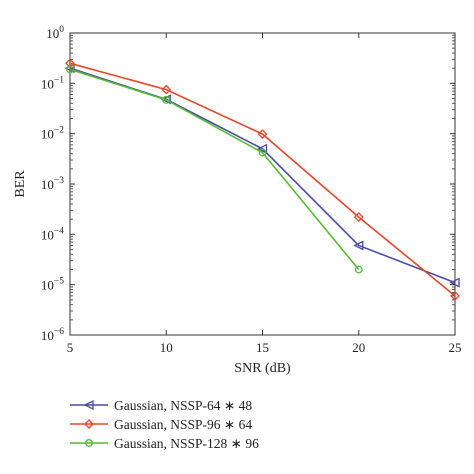  Describe the element at coordinates (186, 443) in the screenshot. I see `legend-label: Gaussian, NSSP-128 ∗ 96` at that location.